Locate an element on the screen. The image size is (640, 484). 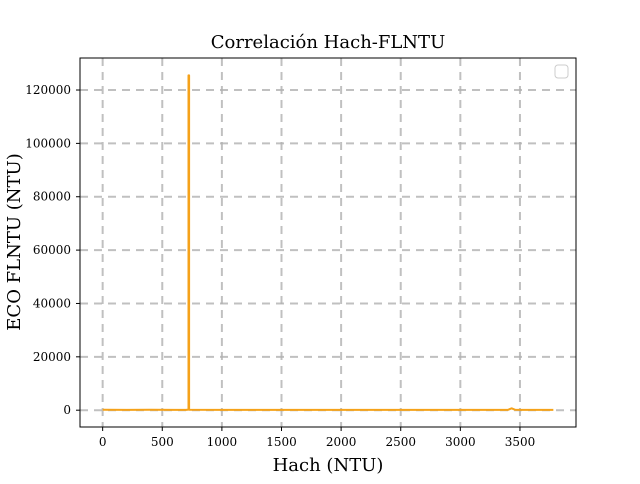
x-tick-label: 0 is located at coordinates (103, 442).